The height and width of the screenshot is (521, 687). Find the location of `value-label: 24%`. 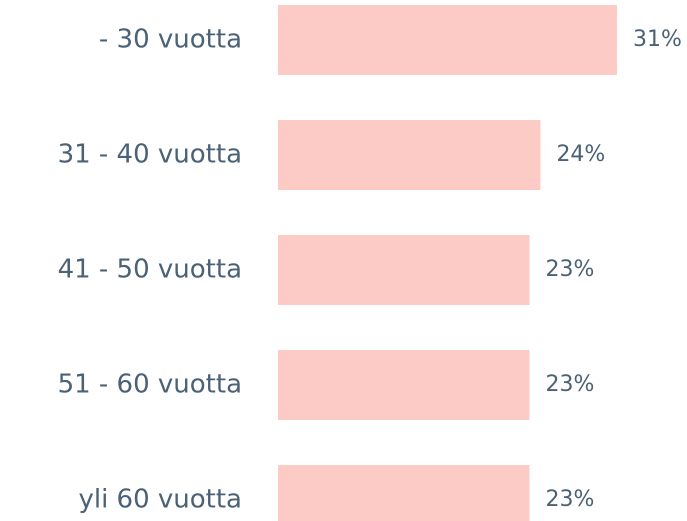

value-label: 24% is located at coordinates (580, 154).